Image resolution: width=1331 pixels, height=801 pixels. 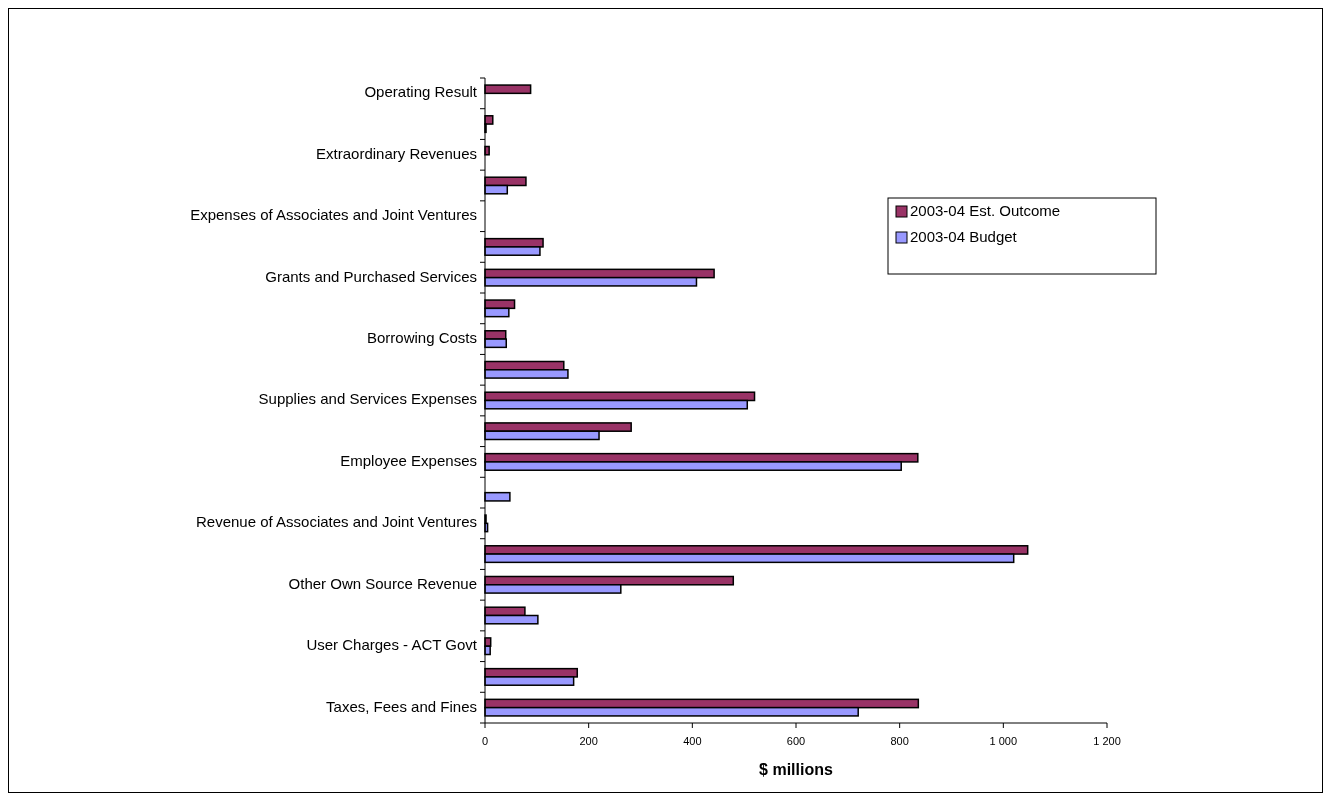 What do you see at coordinates (333, 215) in the screenshot?
I see `y-tick-label: Expenses of Associates and Joint Ventures` at bounding box center [333, 215].